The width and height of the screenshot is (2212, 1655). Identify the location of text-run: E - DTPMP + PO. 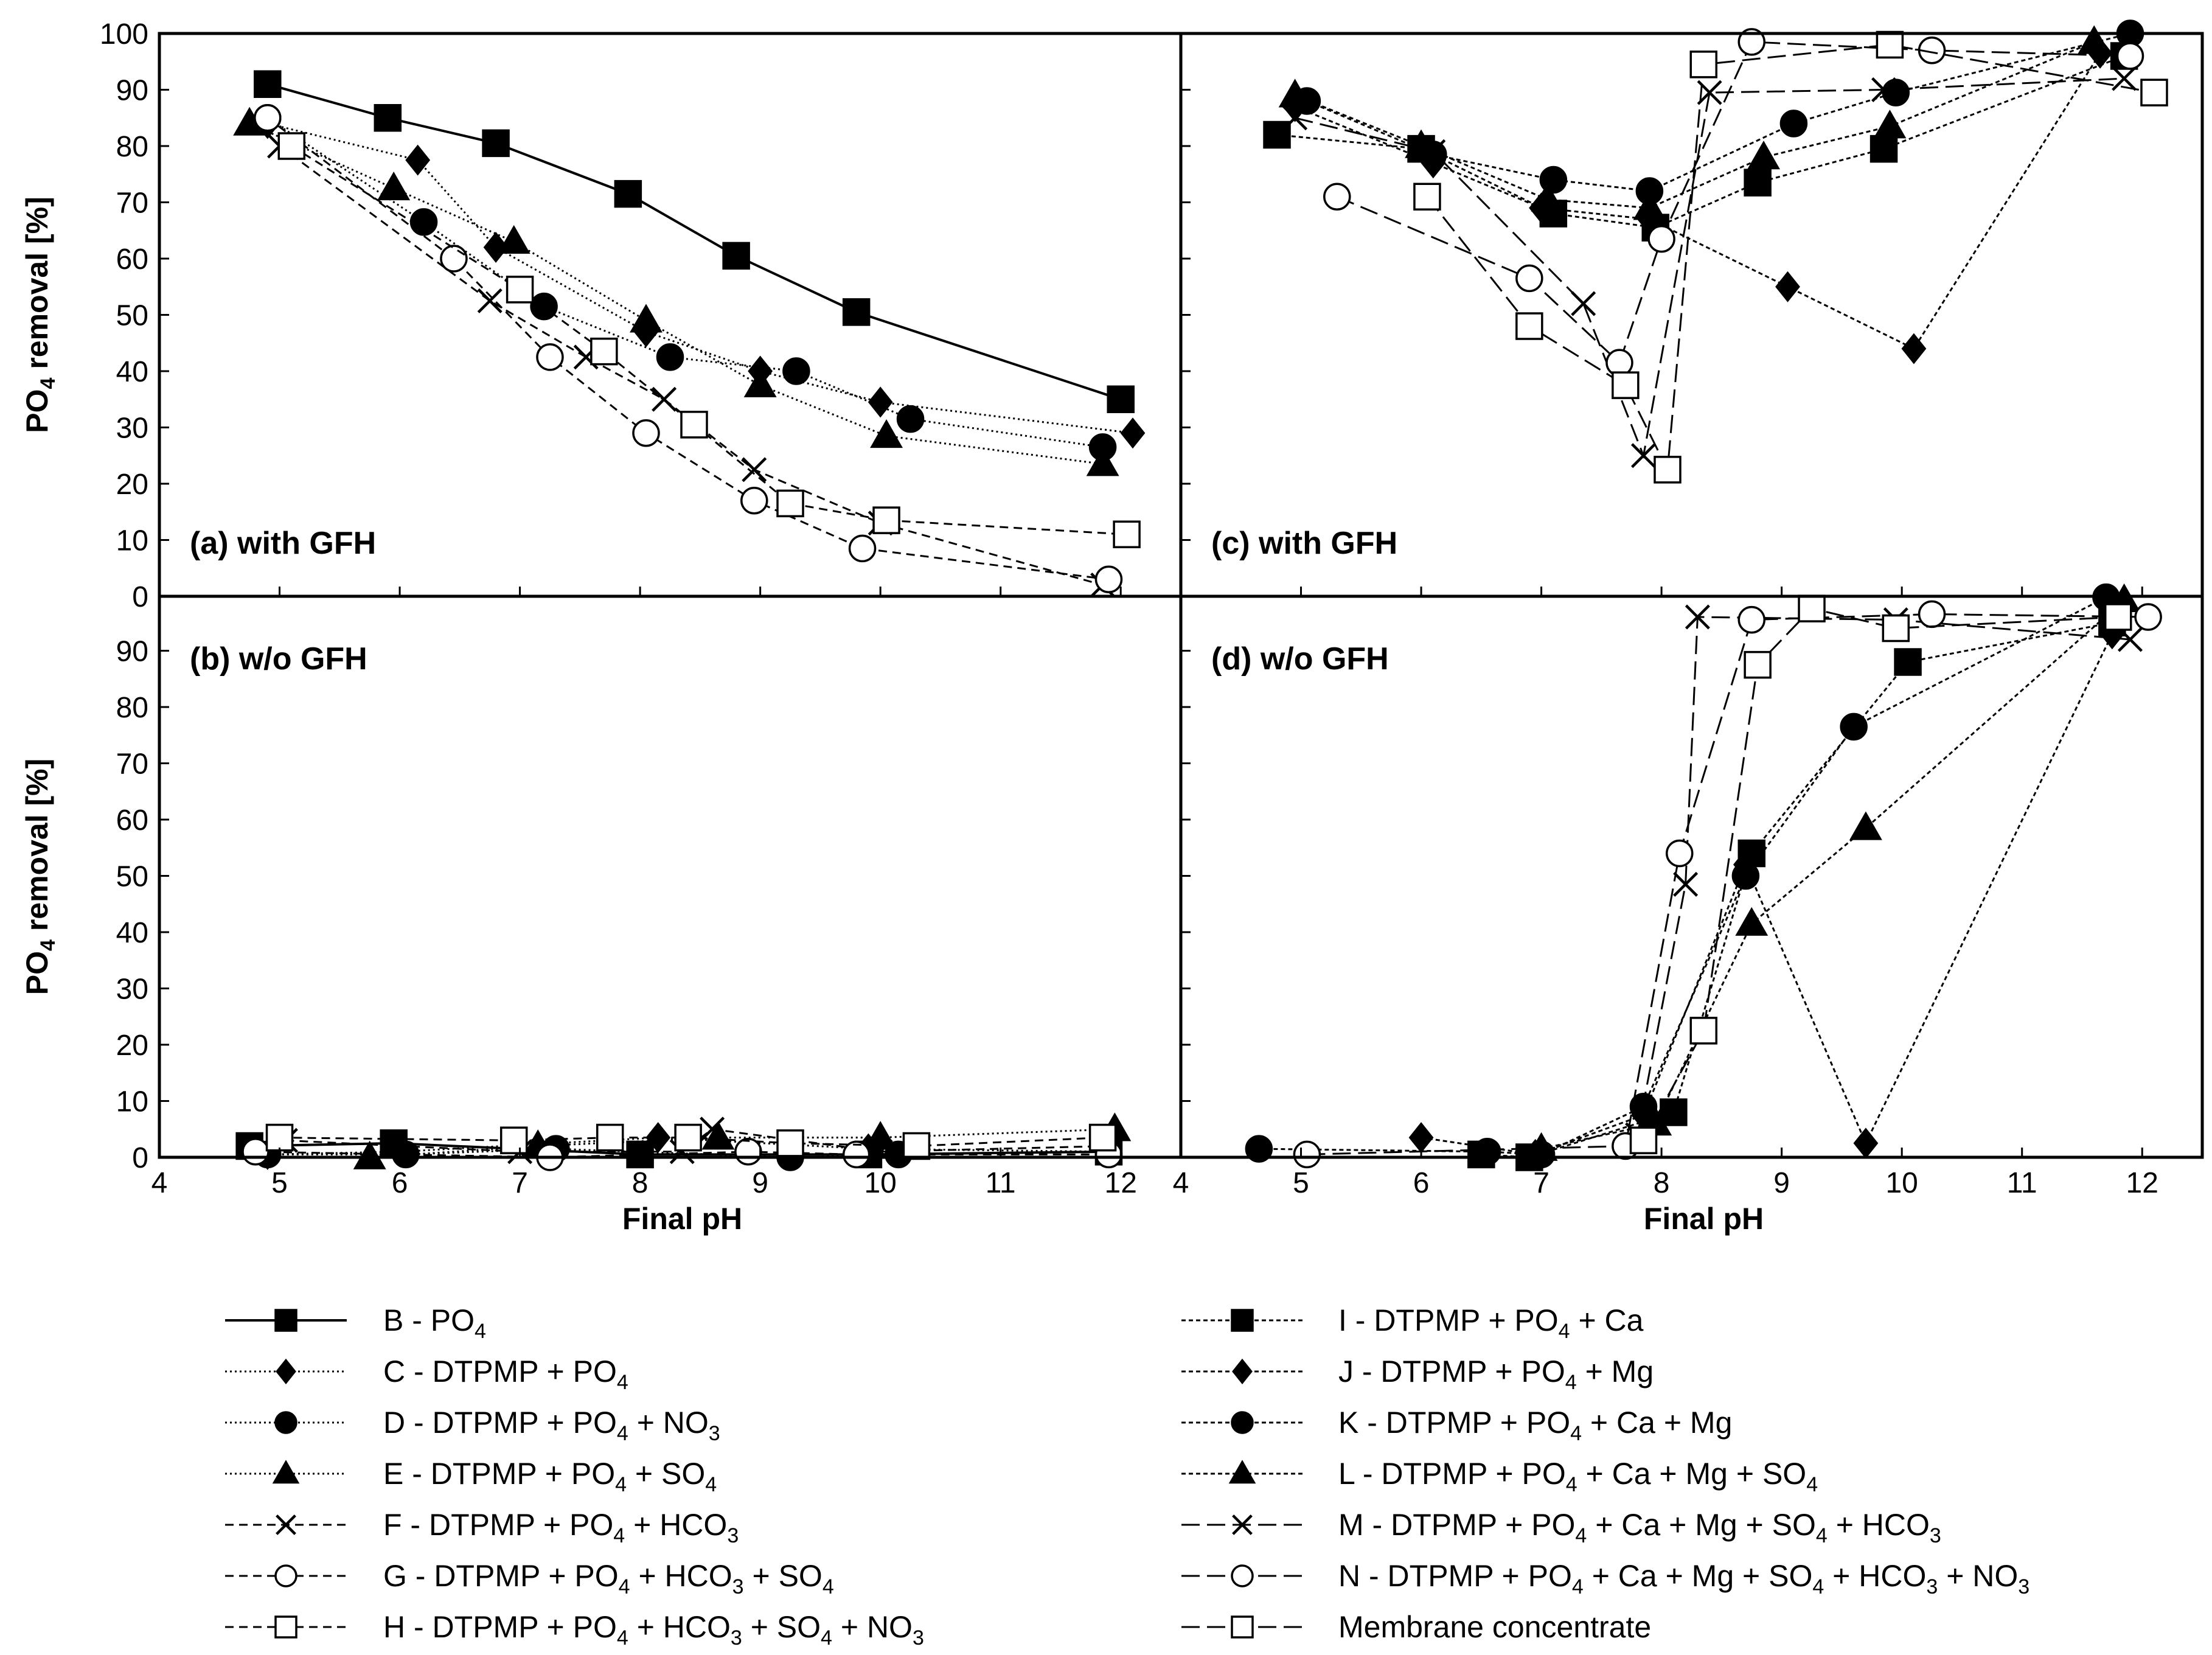
(499, 1474).